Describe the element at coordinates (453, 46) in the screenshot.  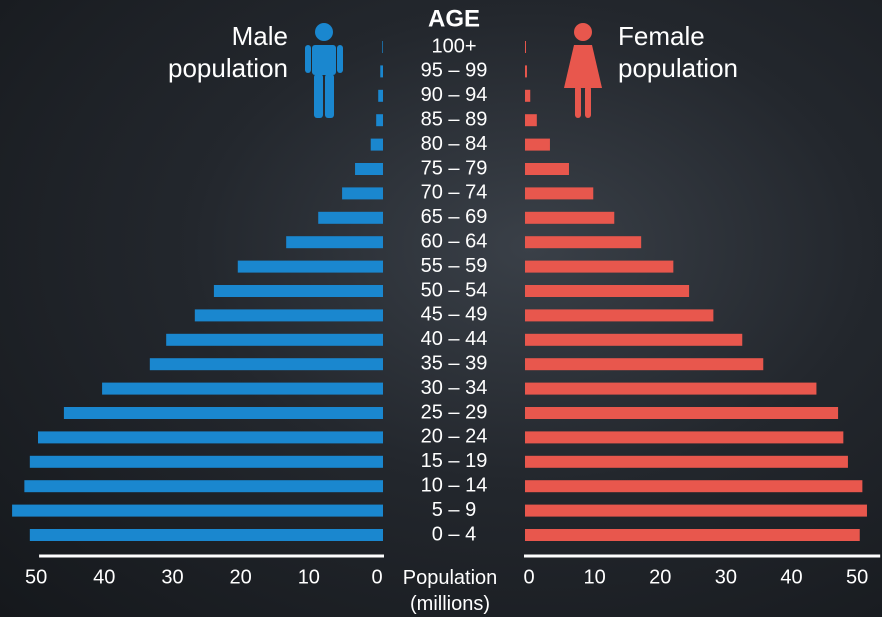
I see `age-label: 100+` at that location.